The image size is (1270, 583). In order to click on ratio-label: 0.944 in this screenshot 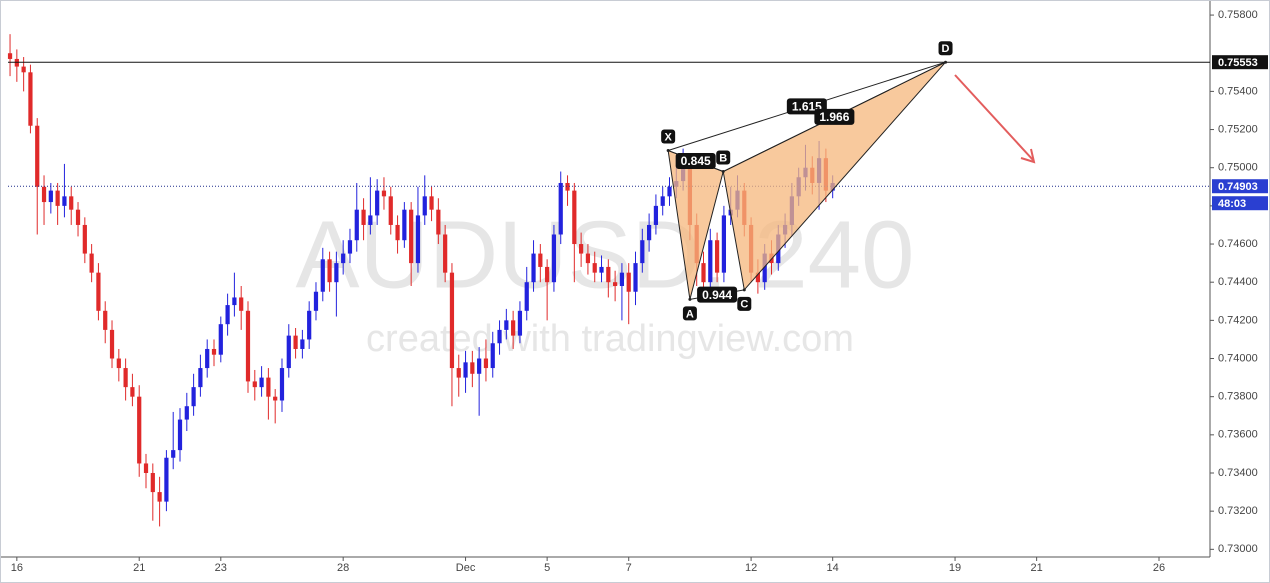, I will do `click(717, 295)`.